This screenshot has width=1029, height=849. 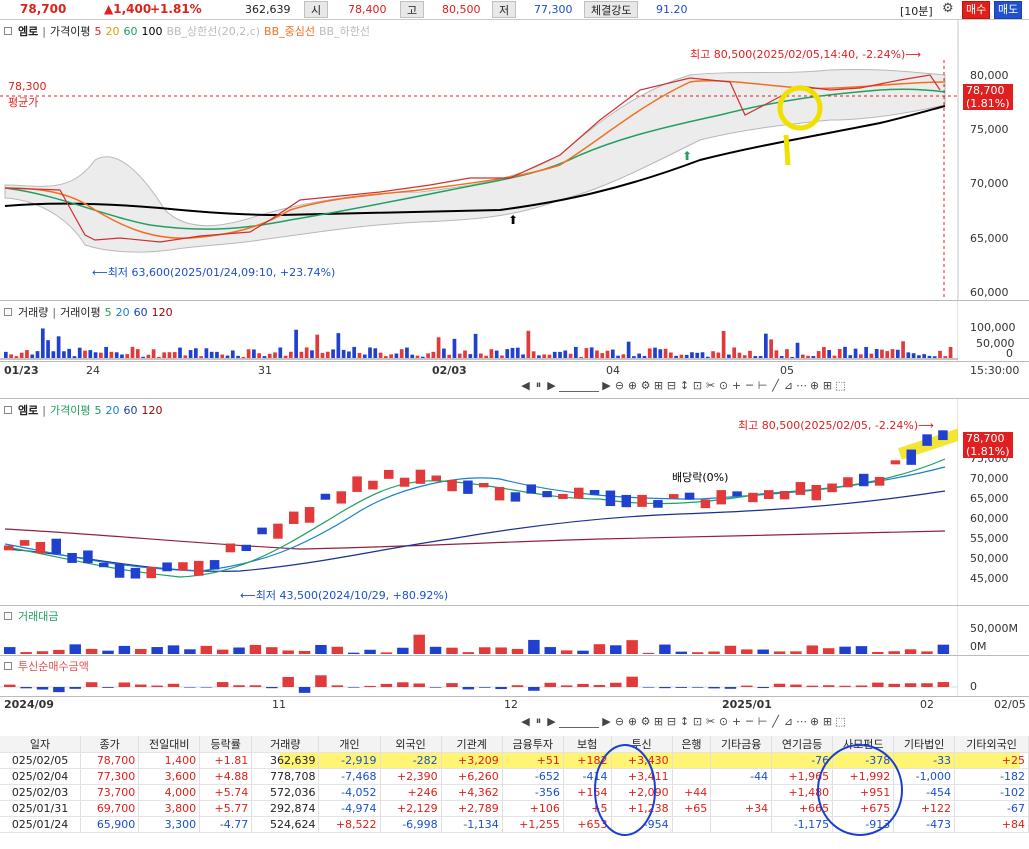 What do you see at coordinates (169, 744) in the screenshot?
I see `column-header: 전일대비` at bounding box center [169, 744].